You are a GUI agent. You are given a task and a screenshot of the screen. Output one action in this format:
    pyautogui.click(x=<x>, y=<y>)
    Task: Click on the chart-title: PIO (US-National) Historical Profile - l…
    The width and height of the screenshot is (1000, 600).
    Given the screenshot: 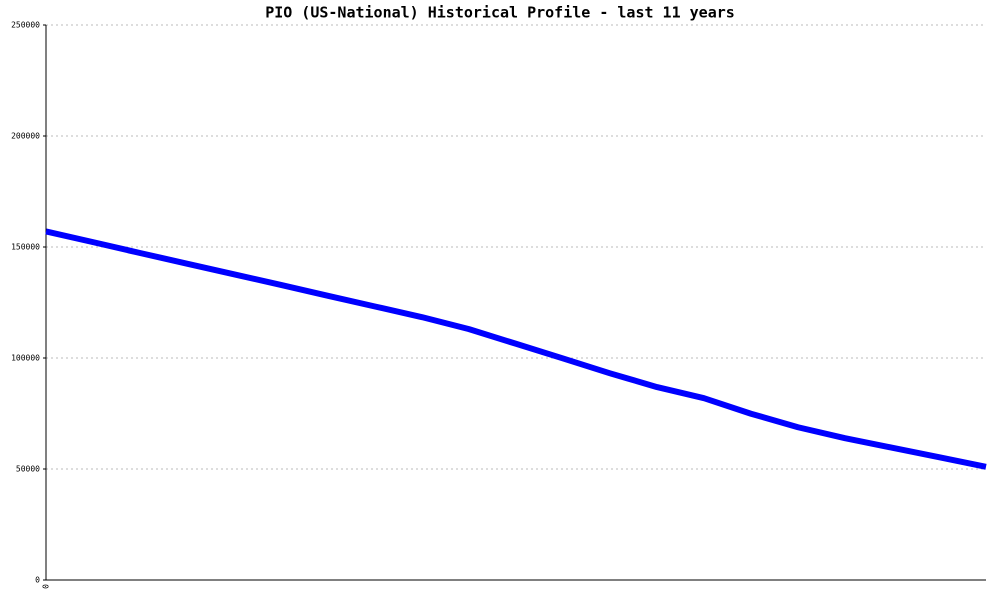 What is the action you would take?
    pyautogui.click(x=500, y=13)
    